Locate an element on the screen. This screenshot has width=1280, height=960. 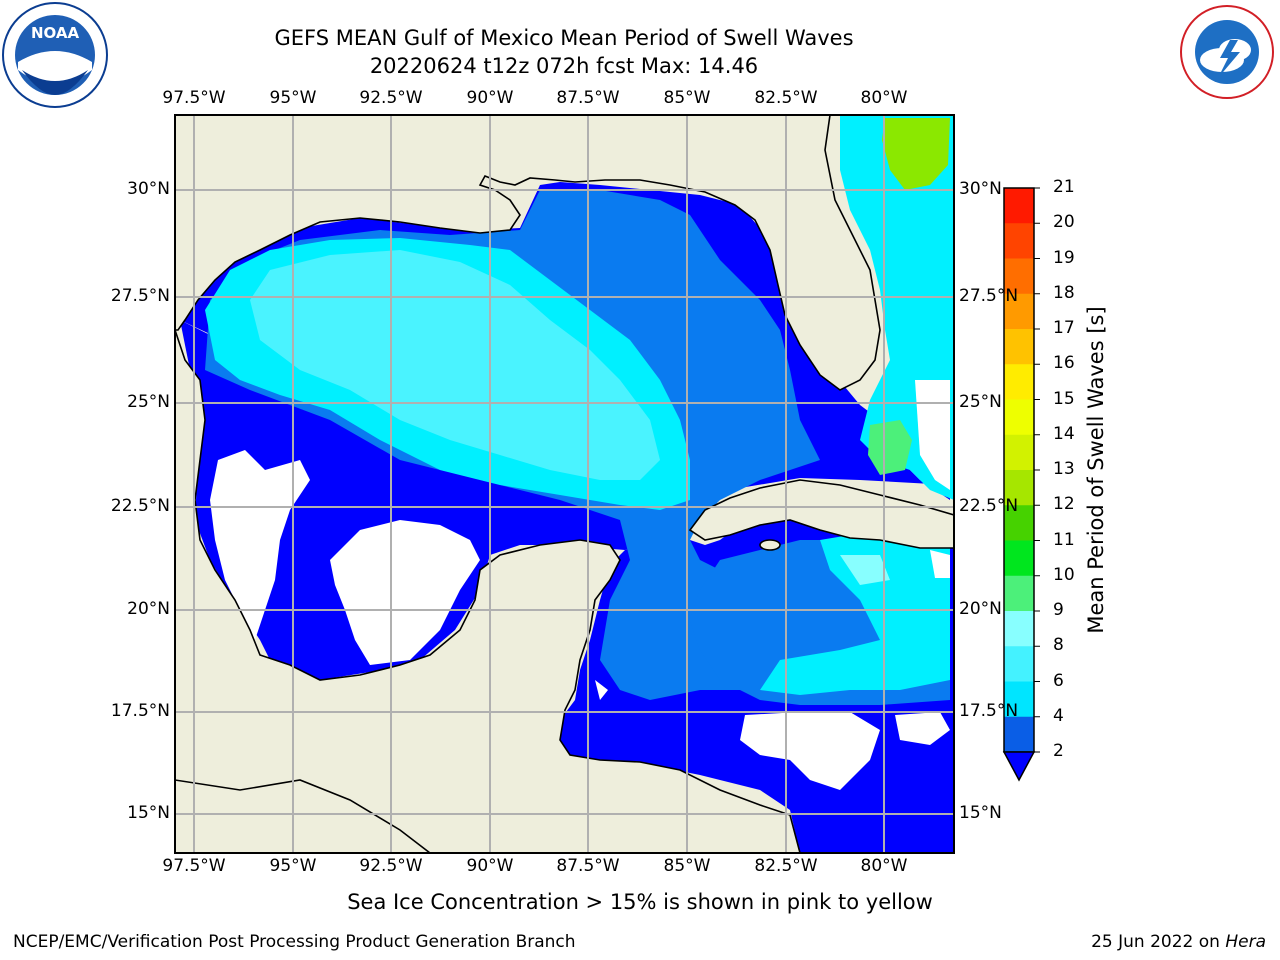
lat-label-left: 22.5°N is located at coordinates (140, 506).